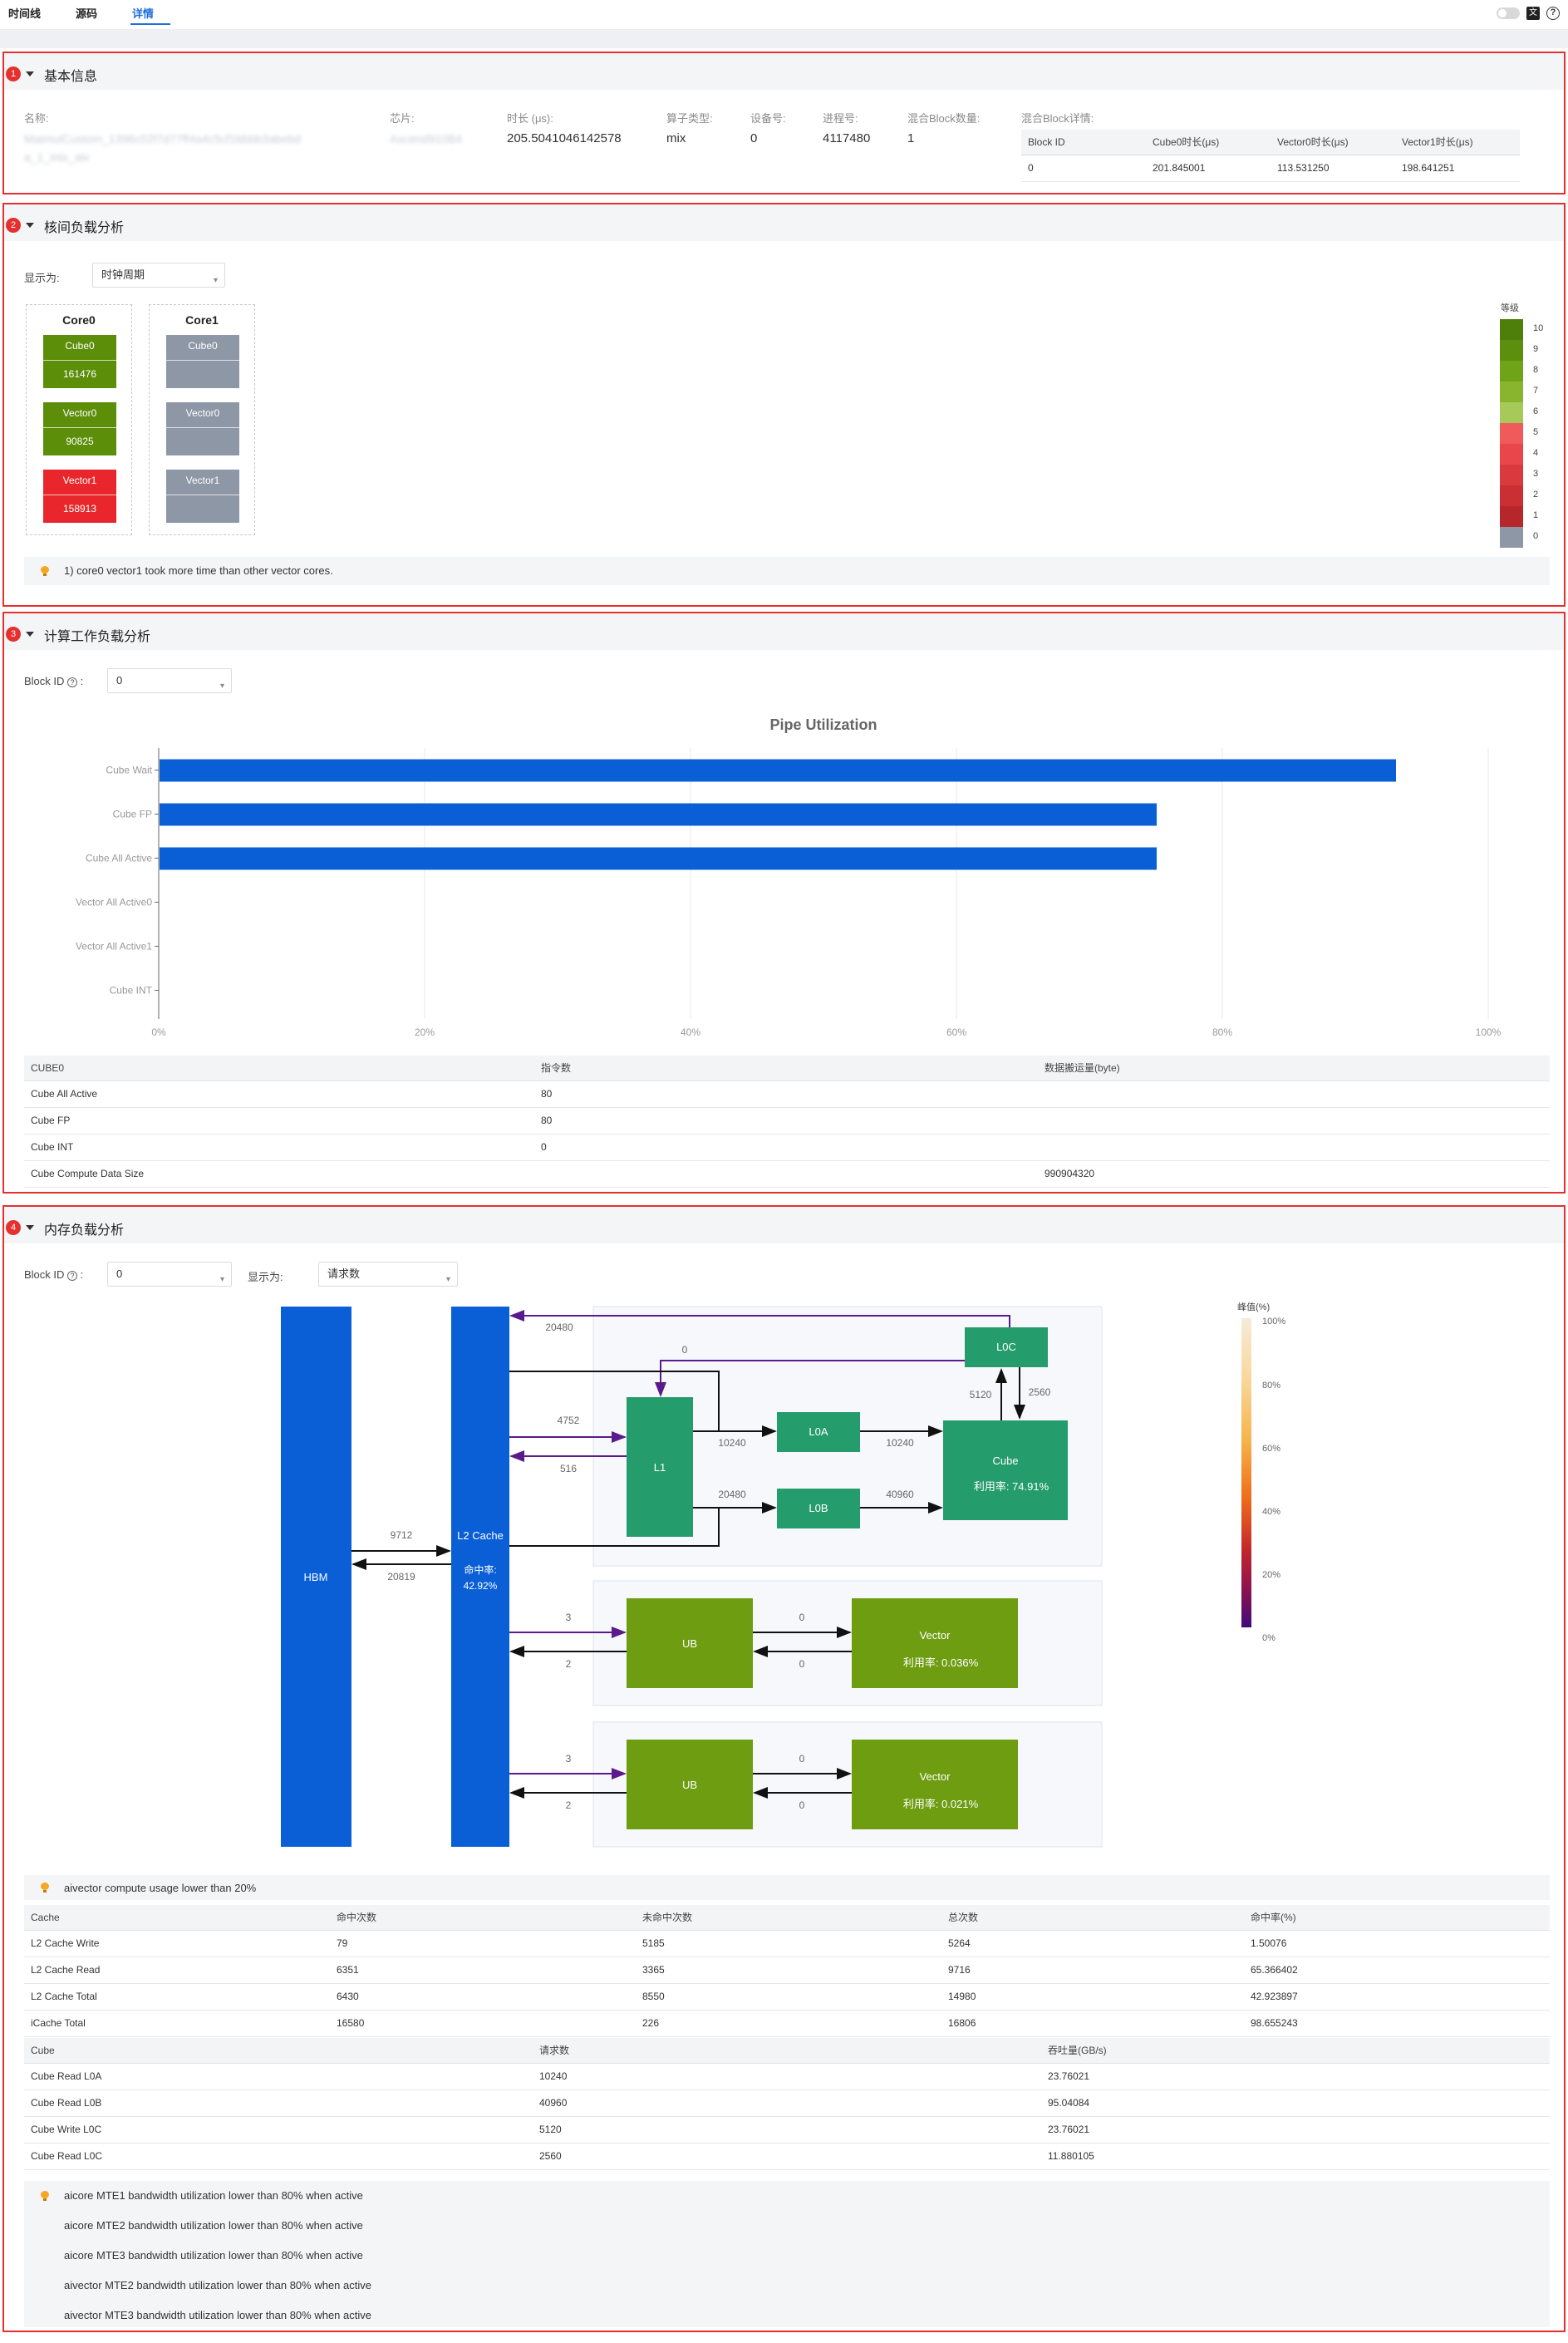 Image resolution: width=1568 pixels, height=2343 pixels. Describe the element at coordinates (114, 946) in the screenshot. I see `y-tick-label: Vector All Active1` at that location.